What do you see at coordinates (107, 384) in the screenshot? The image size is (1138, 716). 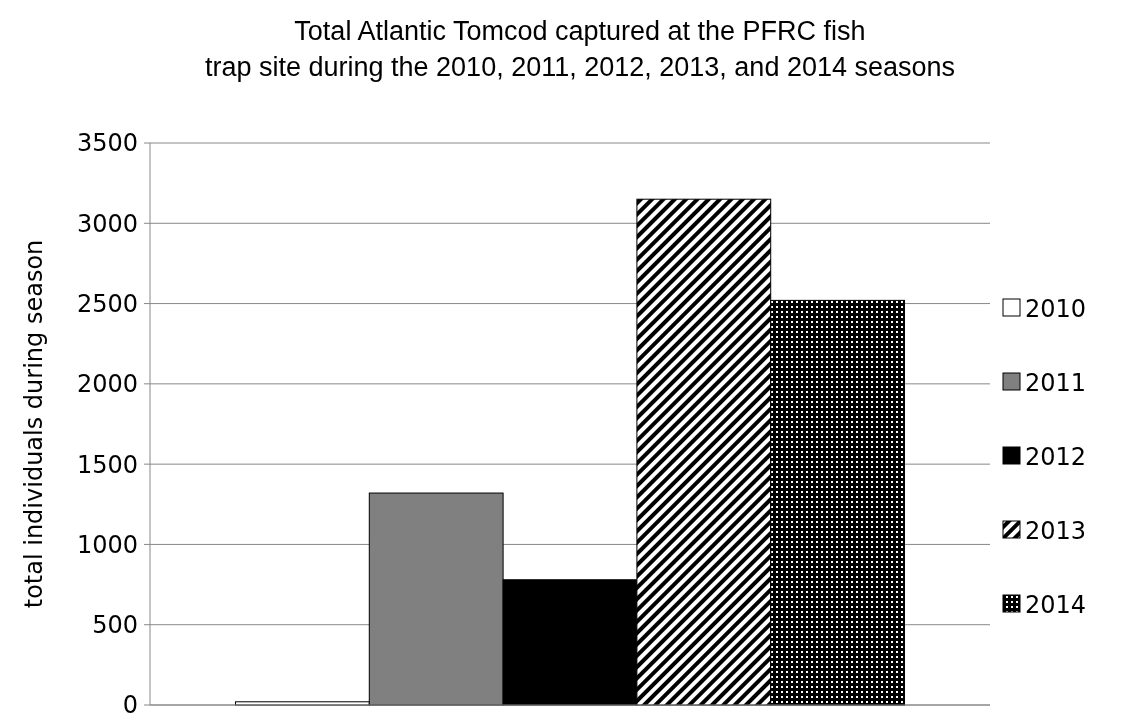 I see `y-tick-label: 2000` at bounding box center [107, 384].